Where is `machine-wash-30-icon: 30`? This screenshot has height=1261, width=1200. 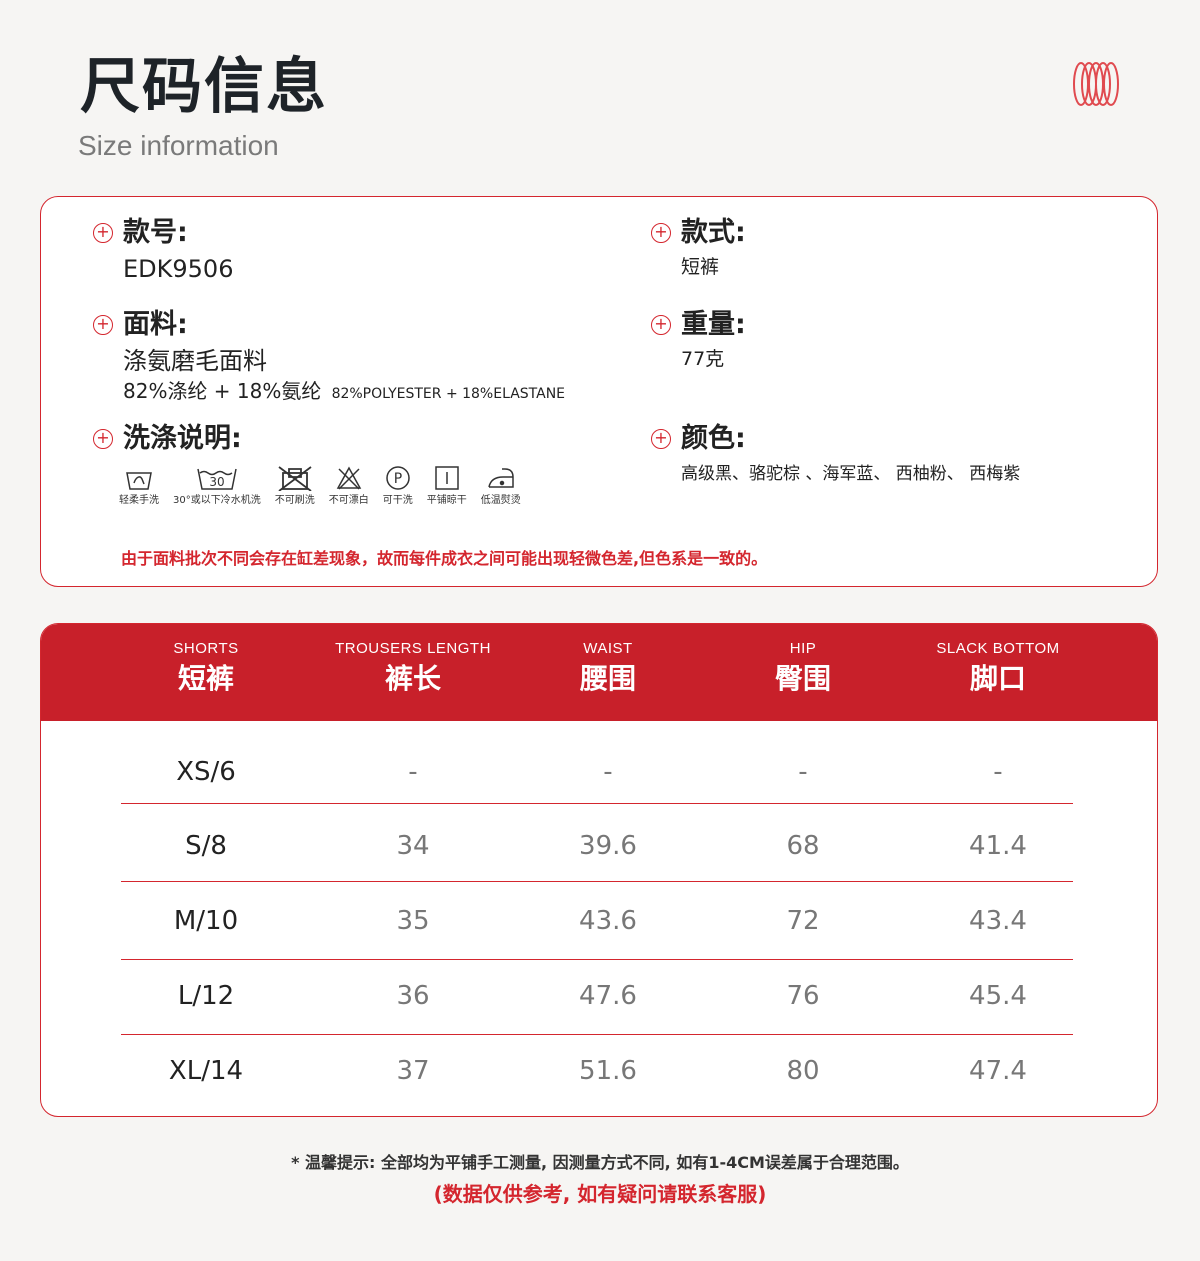 machine-wash-30-icon: 30 is located at coordinates (217, 479).